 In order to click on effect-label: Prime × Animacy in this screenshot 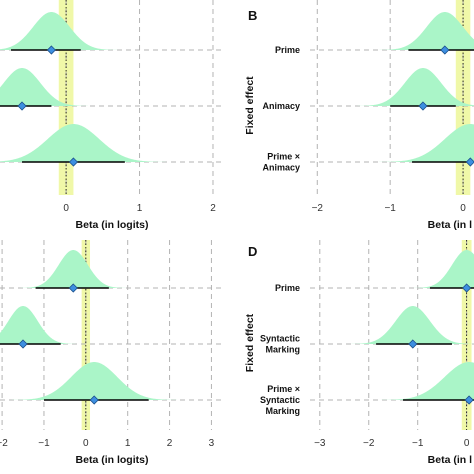, I will do `click(281, 162)`.